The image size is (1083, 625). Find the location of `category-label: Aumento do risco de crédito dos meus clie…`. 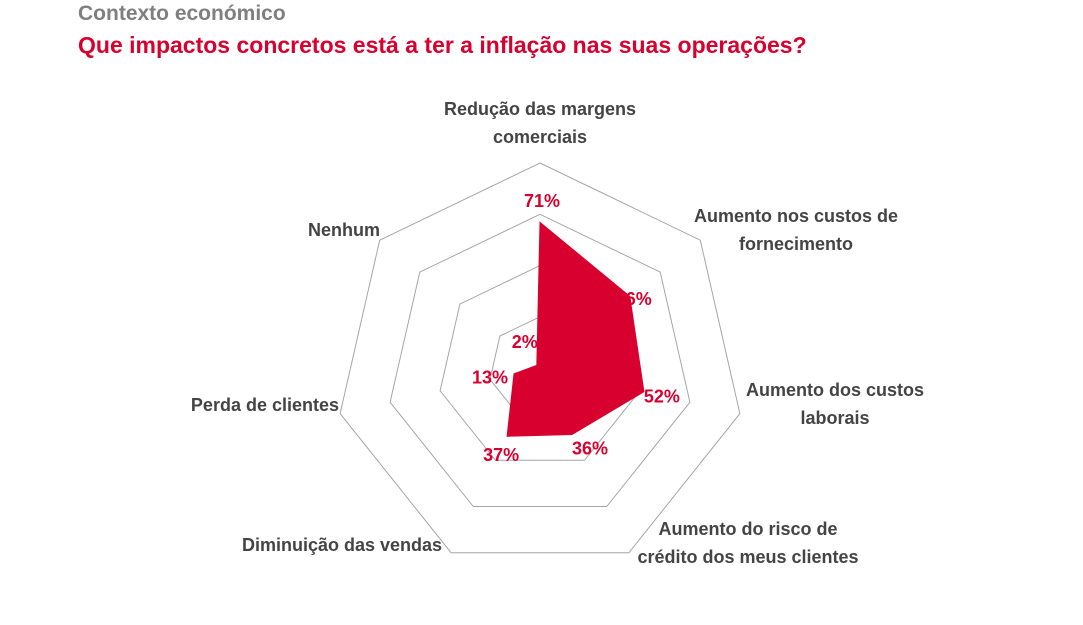

category-label: Aumento do risco de crédito dos meus clie… is located at coordinates (747, 543).